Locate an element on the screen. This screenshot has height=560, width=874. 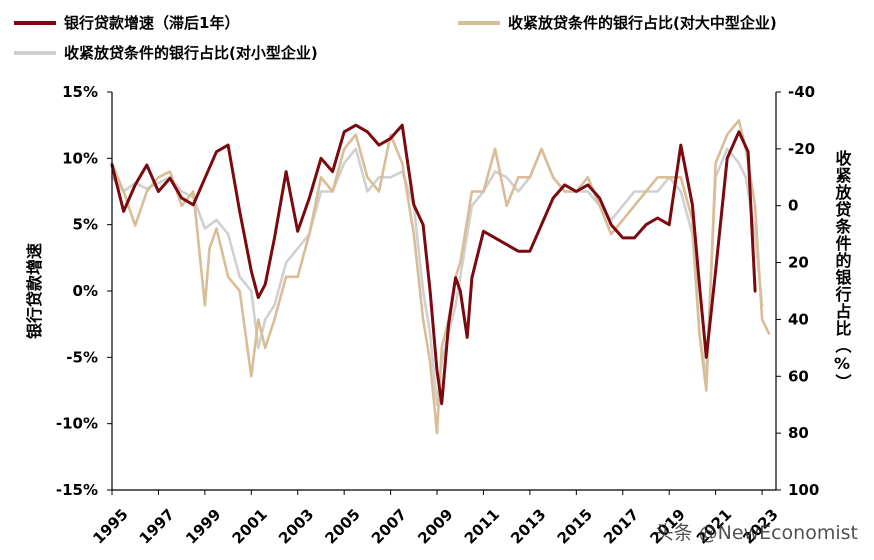
left-tick-label: -15% is located at coordinates (77, 490).